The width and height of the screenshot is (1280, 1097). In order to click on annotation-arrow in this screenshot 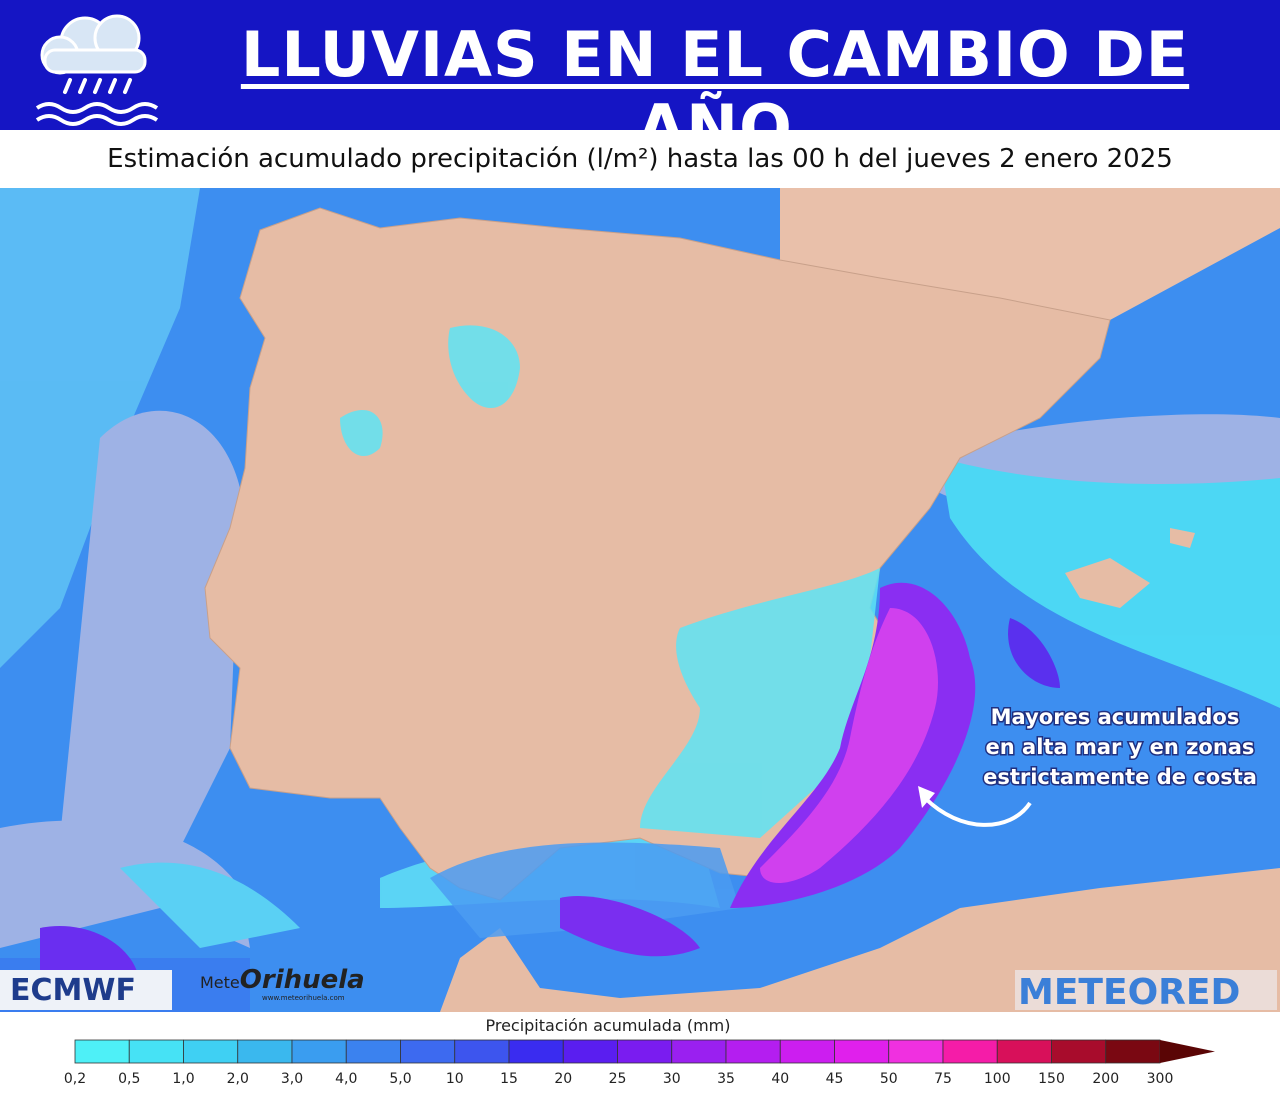, I will do `click(977, 811)`.